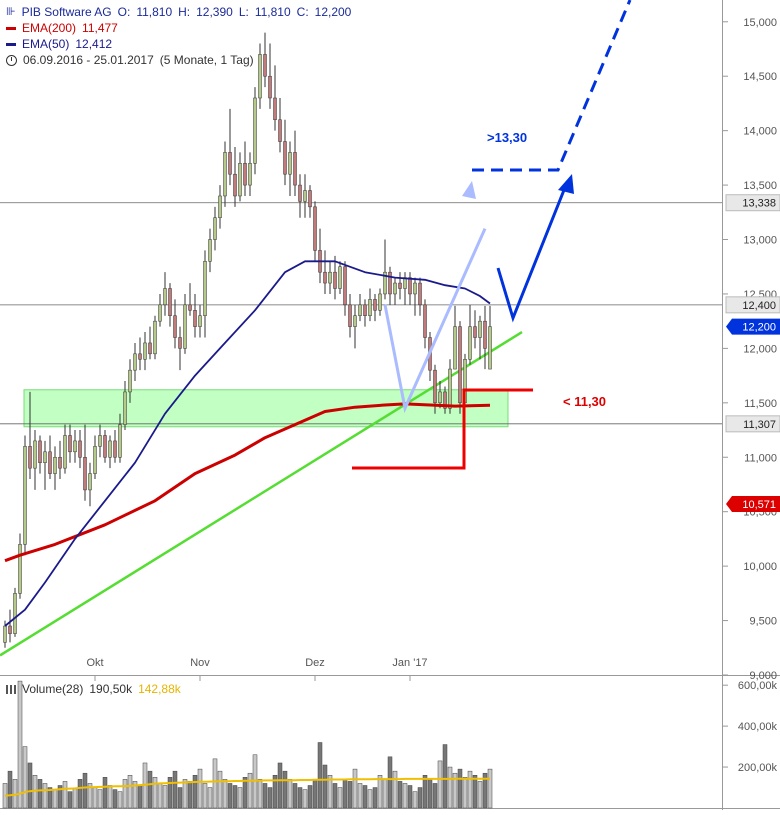 The width and height of the screenshot is (780, 815). What do you see at coordinates (243, 12) in the screenshot?
I see `low-label: L:` at bounding box center [243, 12].